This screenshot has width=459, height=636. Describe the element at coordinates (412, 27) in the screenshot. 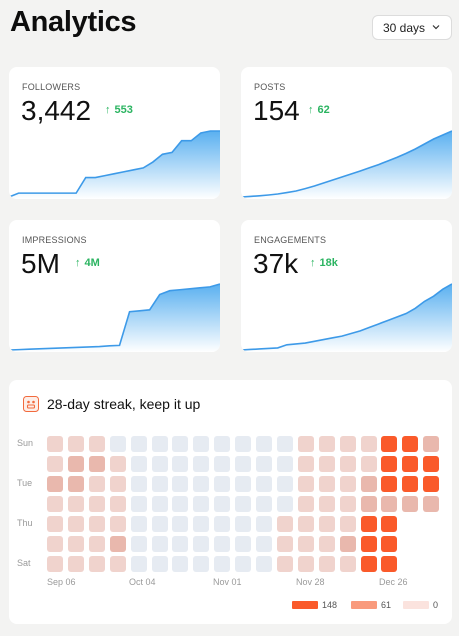

I see `date-range-select: 30 days` at that location.